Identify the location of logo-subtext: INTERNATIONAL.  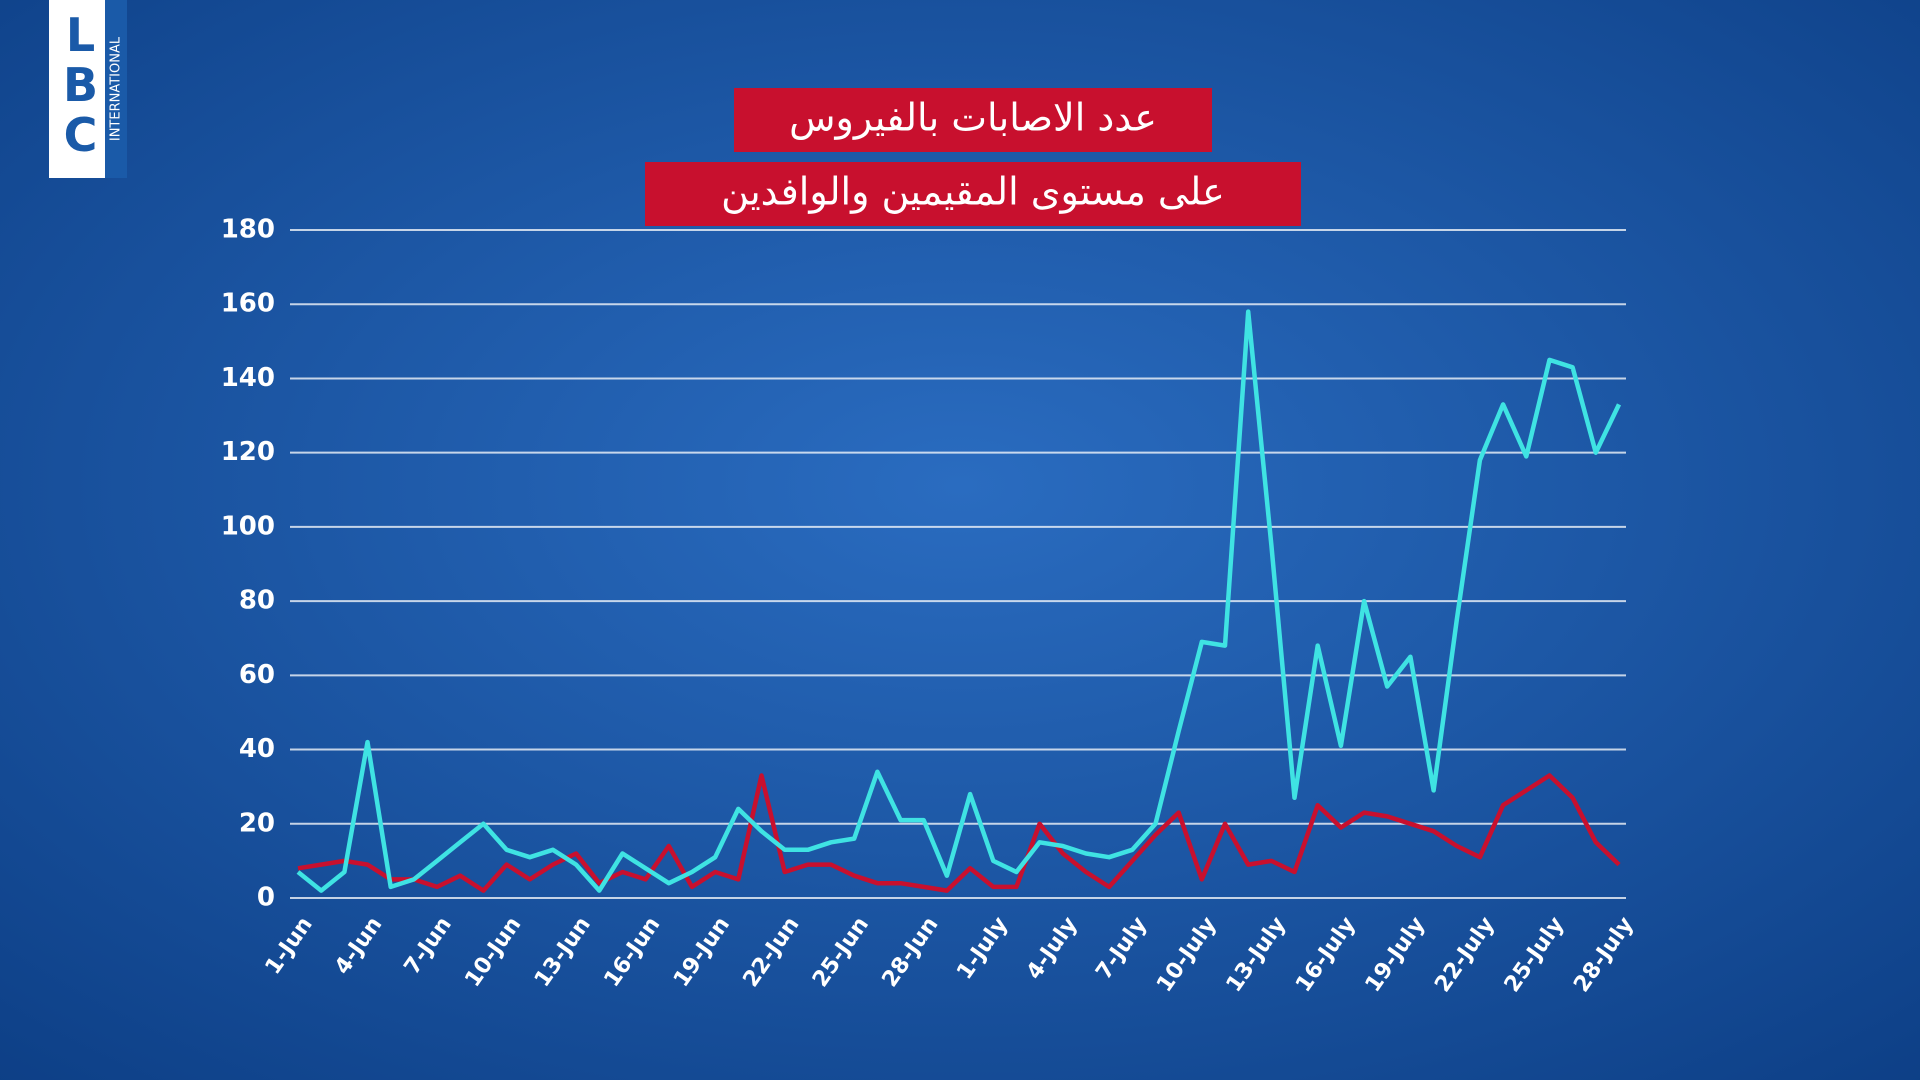
(116, 88).